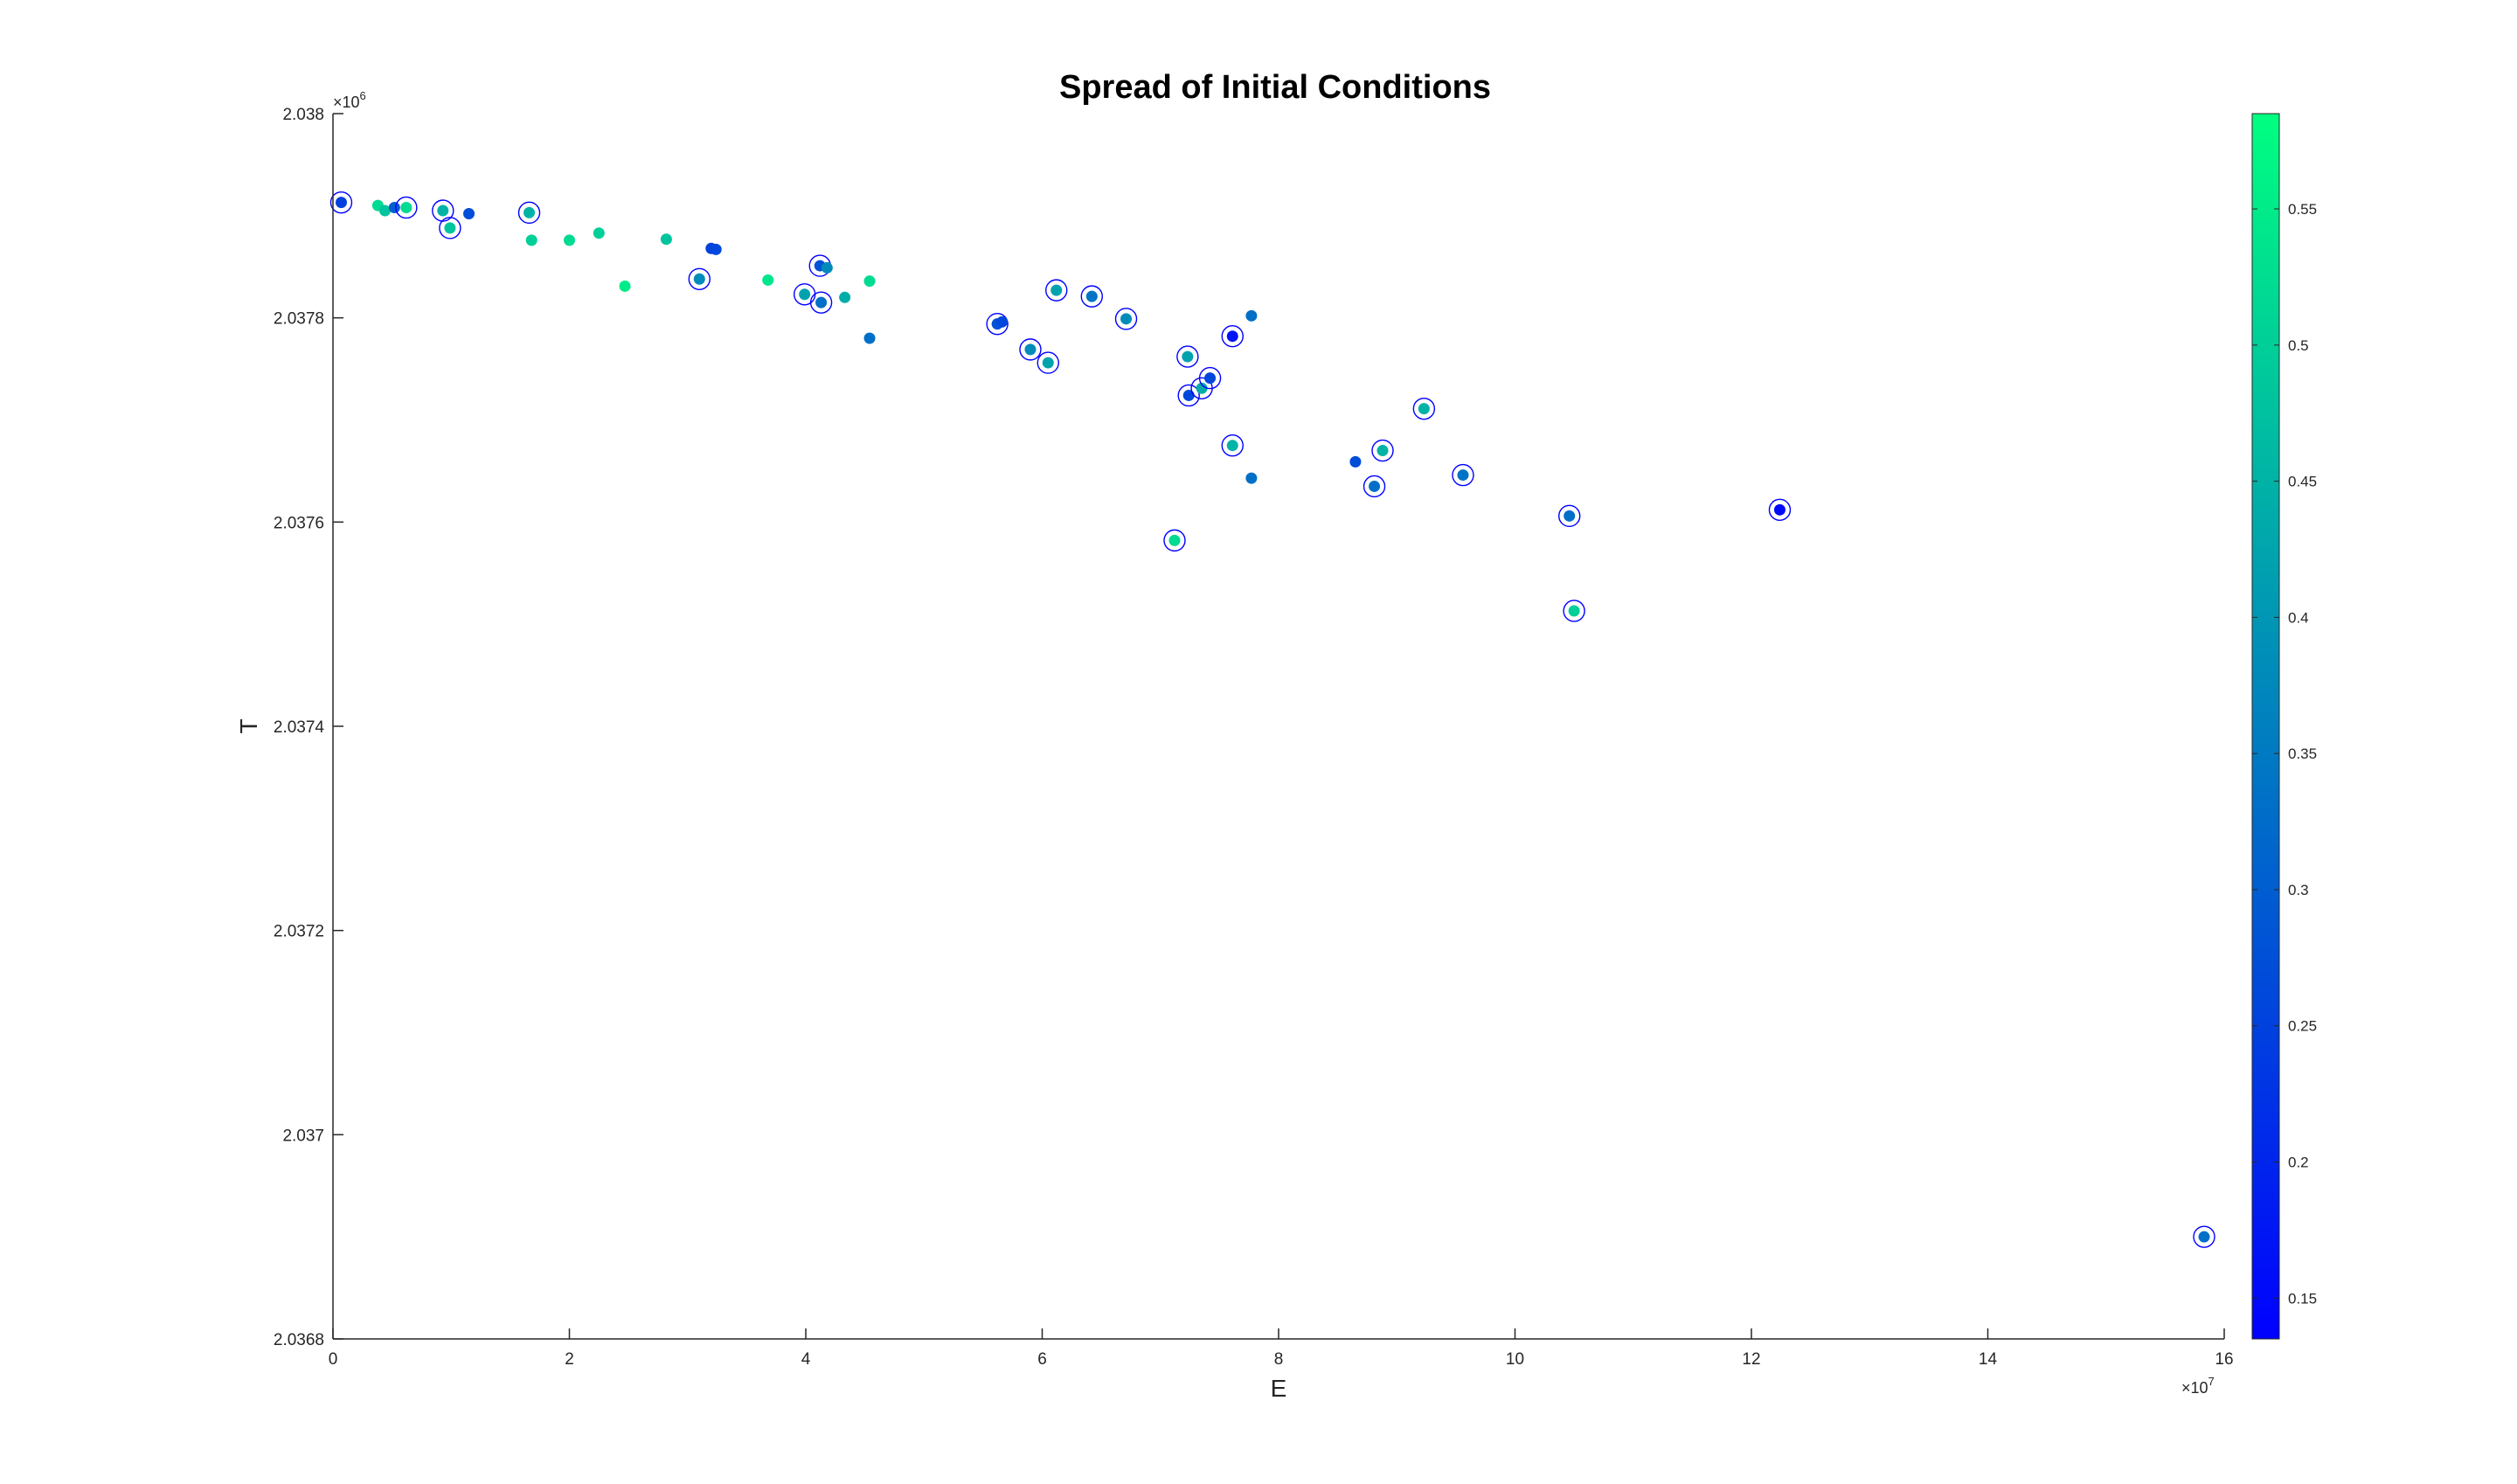 This screenshot has width=2517, height=1484. Describe the element at coordinates (2224, 1359) in the screenshot. I see `x-tick-label: 16` at that location.